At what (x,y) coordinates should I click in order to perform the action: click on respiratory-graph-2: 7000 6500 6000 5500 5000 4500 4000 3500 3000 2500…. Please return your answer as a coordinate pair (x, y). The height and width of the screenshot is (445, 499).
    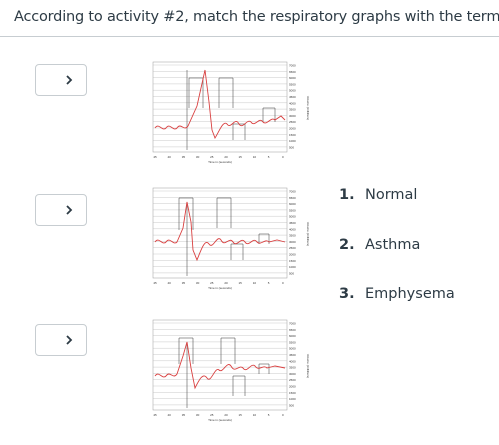
    Looking at the image, I should click on (230, 239).